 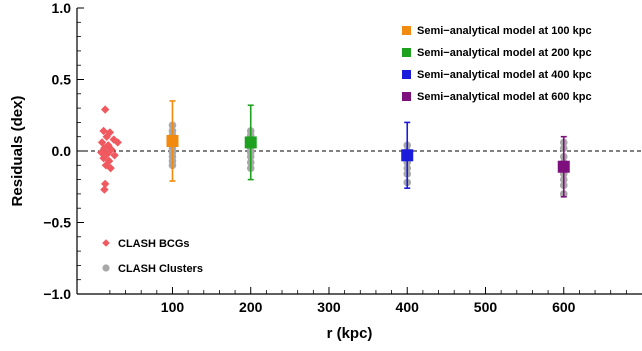 I want to click on y-tick-label: −0.5, so click(x=57, y=223).